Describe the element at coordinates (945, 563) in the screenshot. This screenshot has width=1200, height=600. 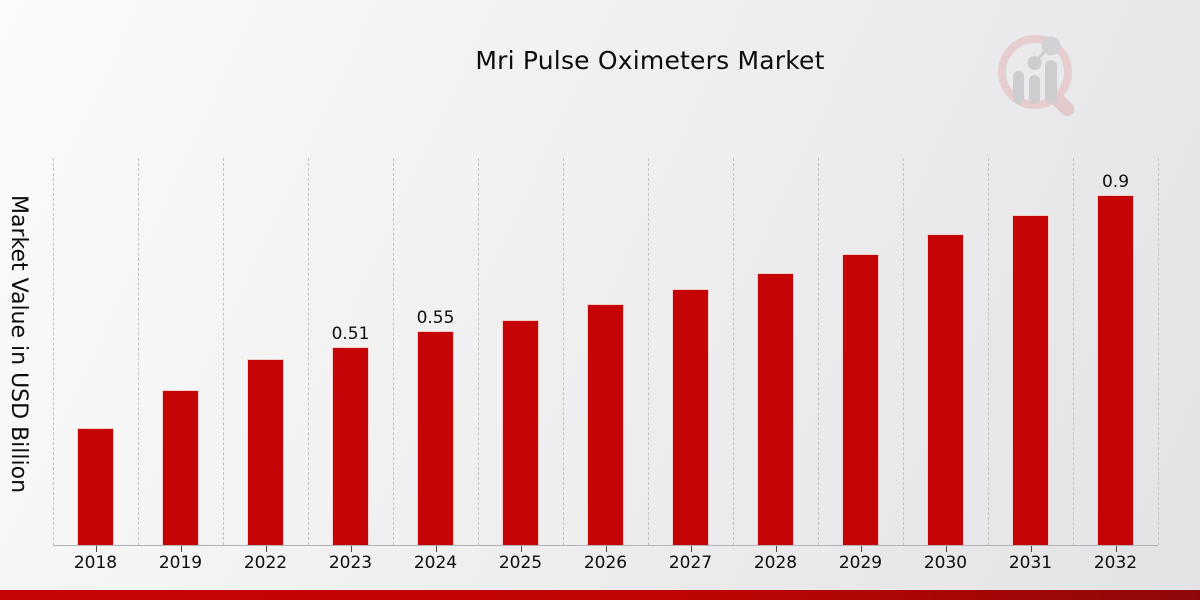
I see `x-axis-label-2030: 2030` at that location.